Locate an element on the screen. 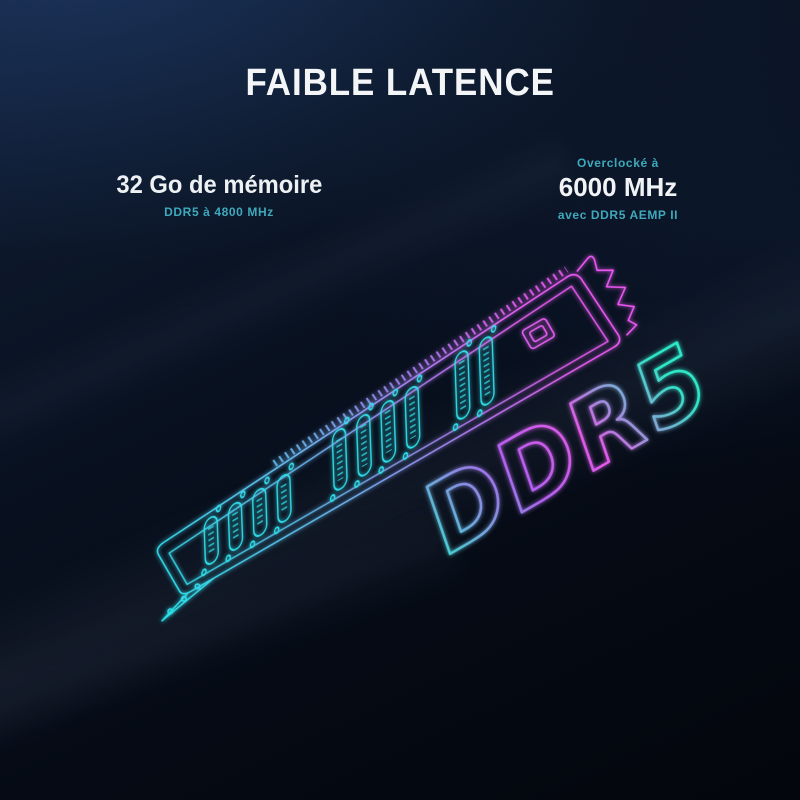 Image resolution: width=800 pixels, height=800 pixels. module-left-tip is located at coordinates (188, 599).